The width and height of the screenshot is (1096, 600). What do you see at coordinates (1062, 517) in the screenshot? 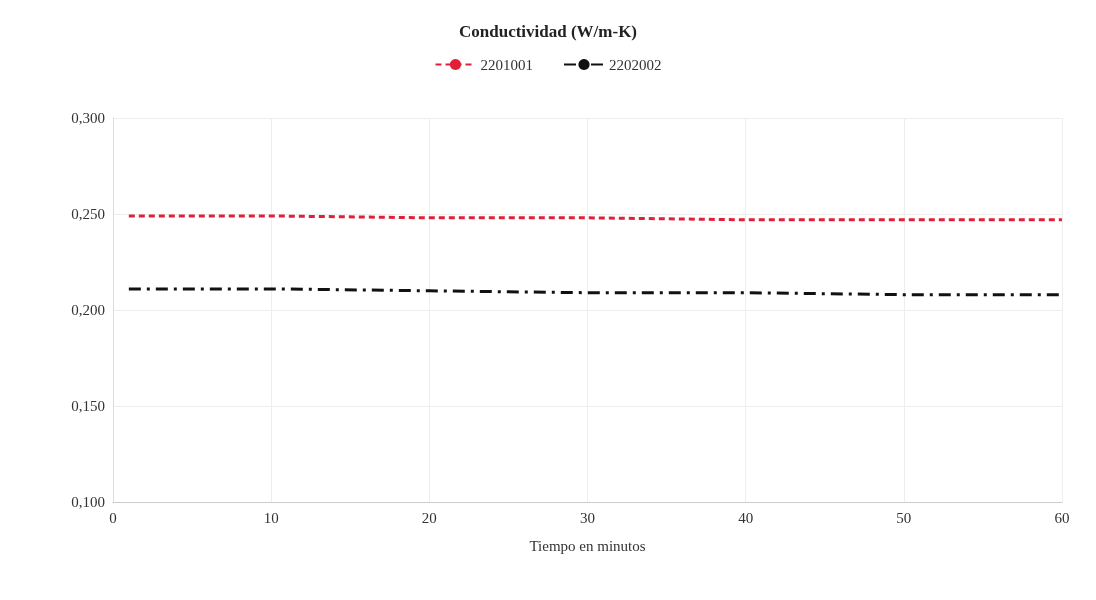
I see `x-tick-label: 60` at bounding box center [1062, 517].